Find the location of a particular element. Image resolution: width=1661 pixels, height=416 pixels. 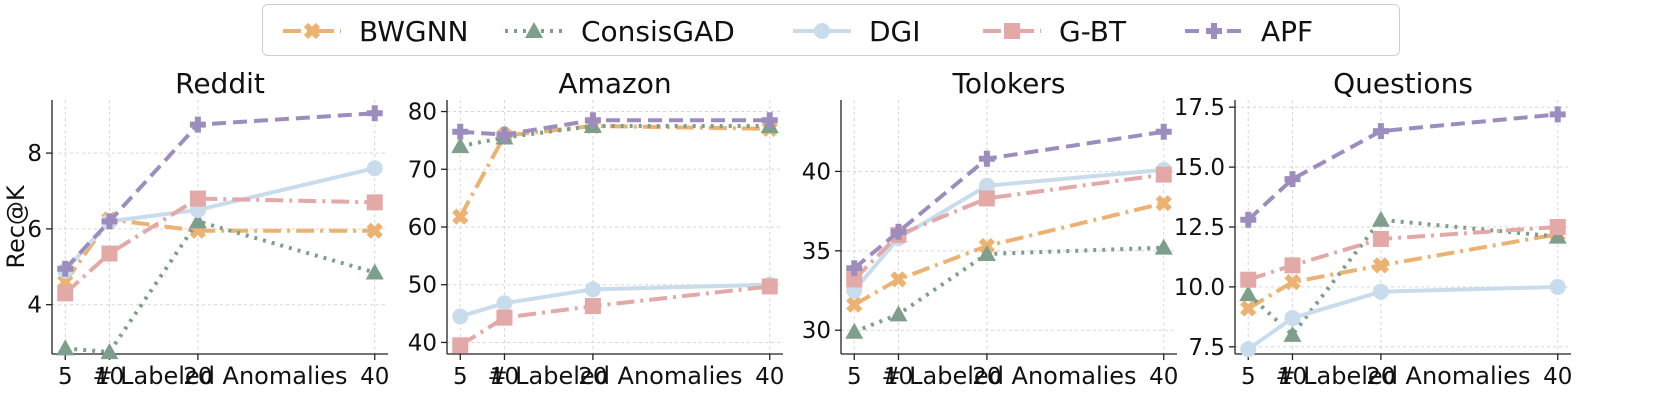

y-tick-label: 6 is located at coordinates (34, 230).